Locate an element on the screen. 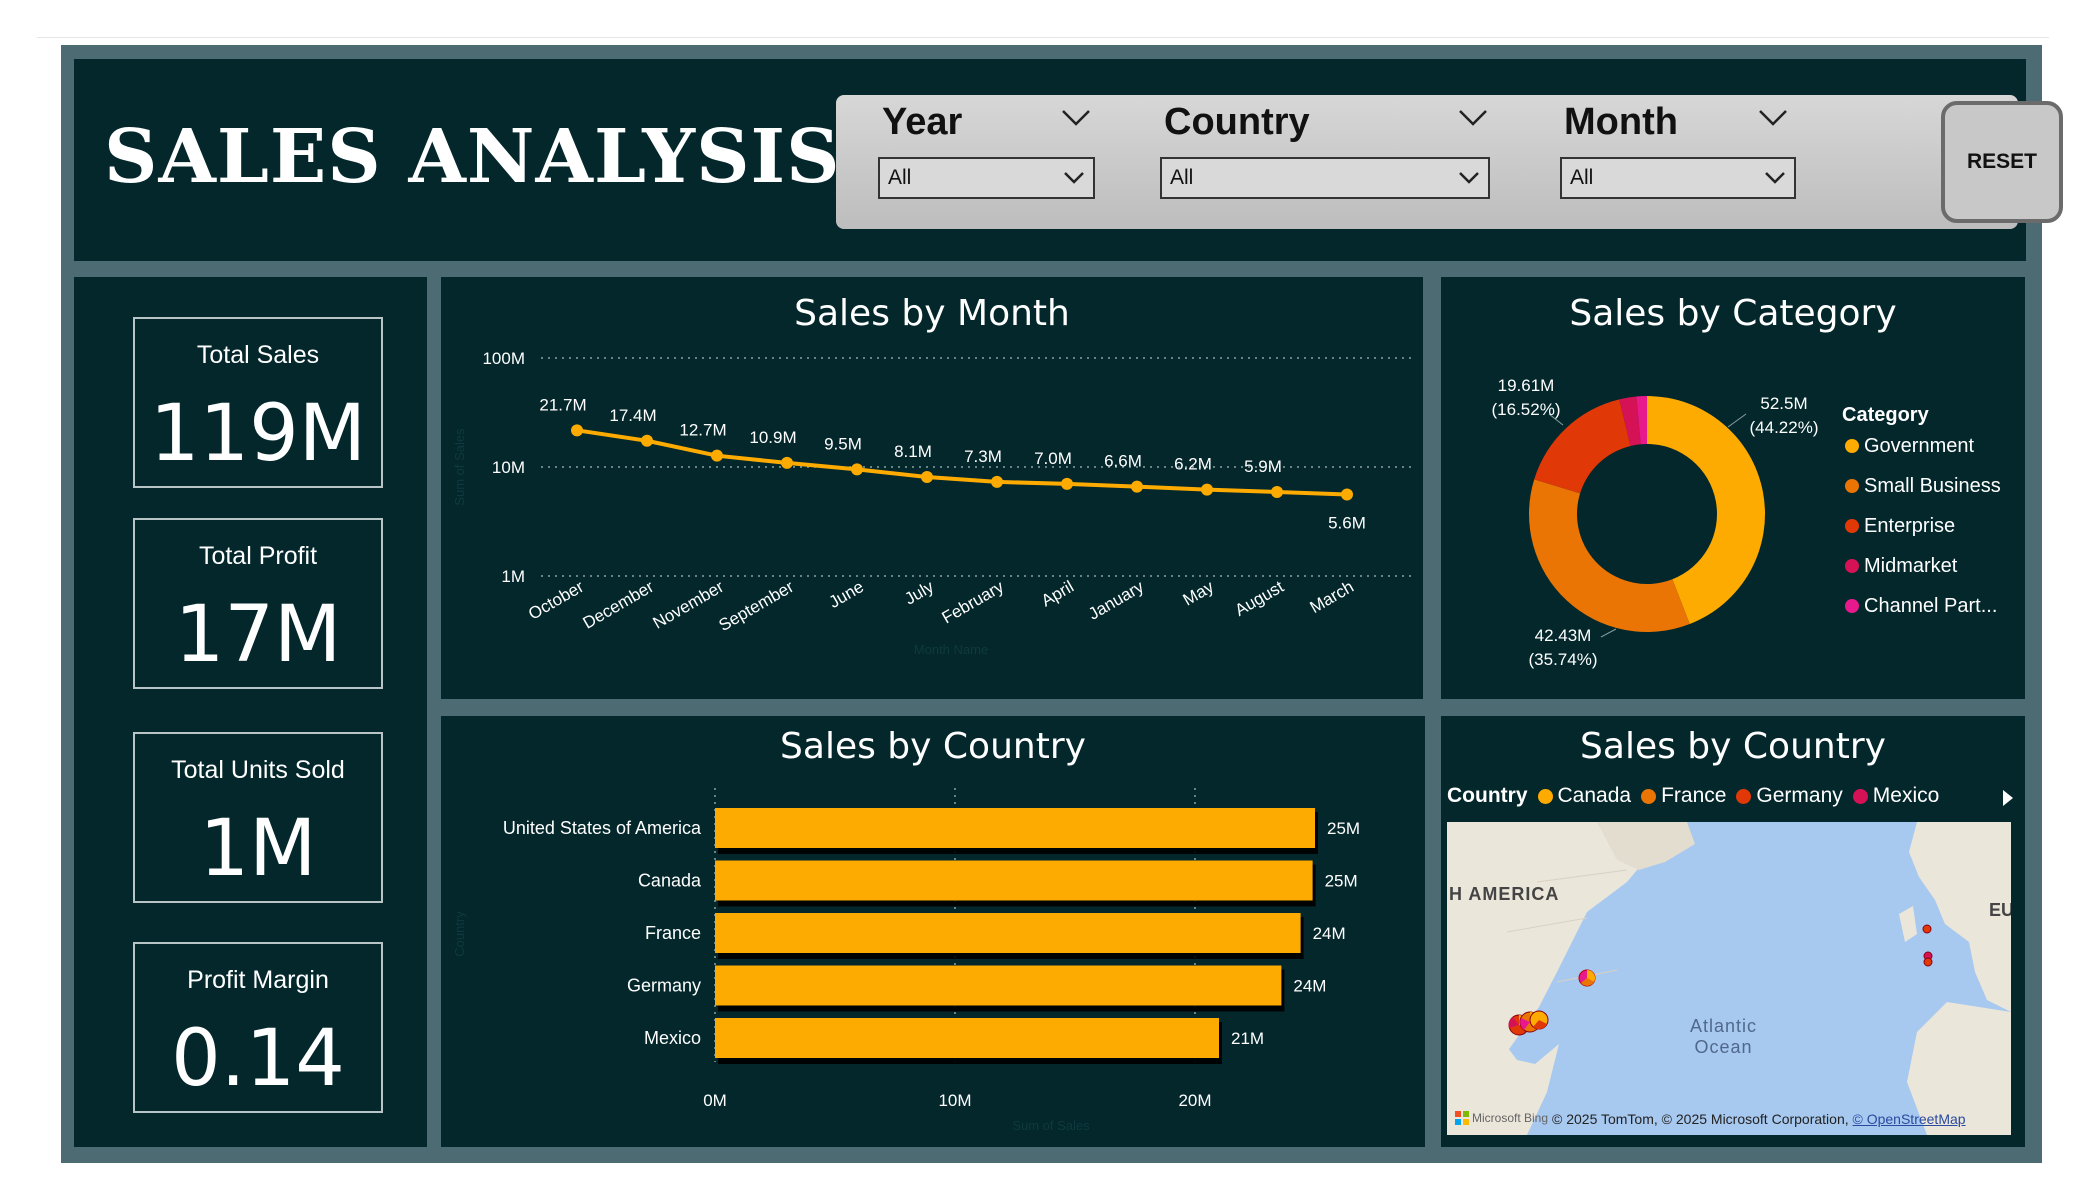 The height and width of the screenshot is (1200, 2075). y-tick-label: Germany is located at coordinates (664, 986).